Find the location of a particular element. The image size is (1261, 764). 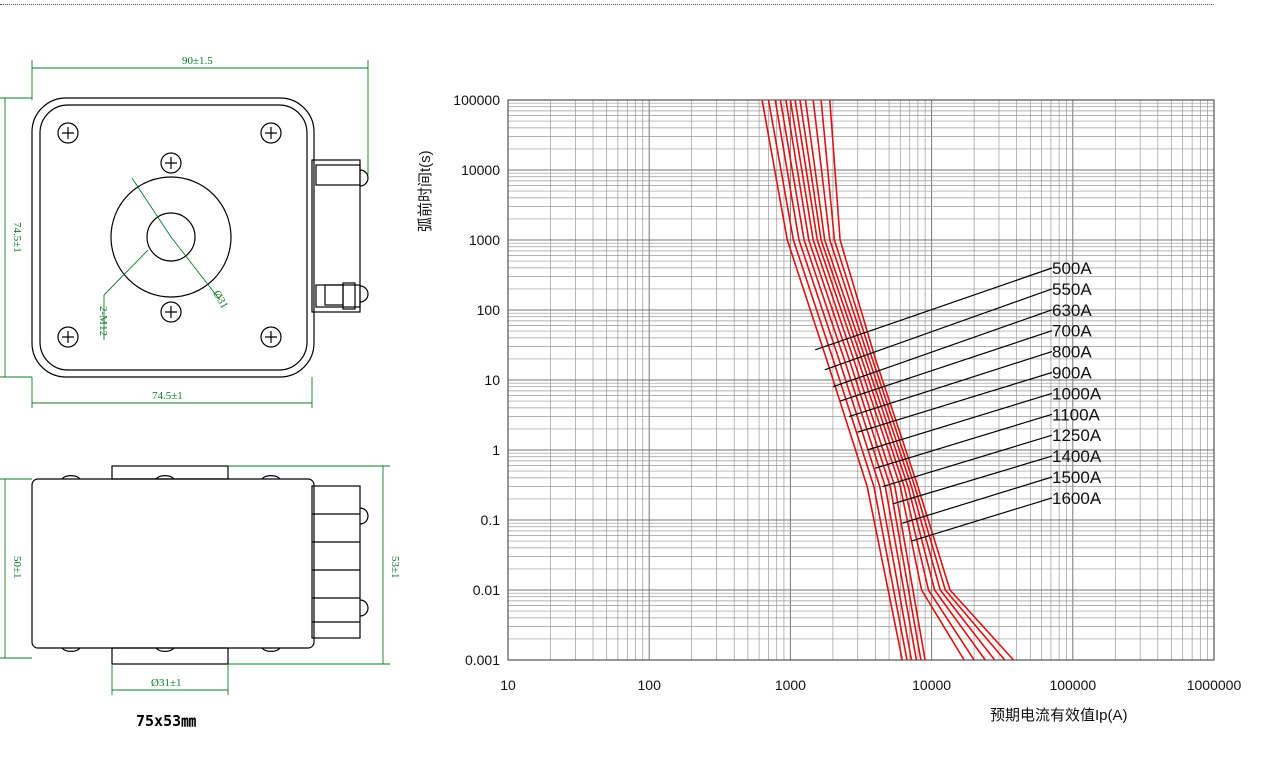

width-dimension: 90±1.5 is located at coordinates (197, 61).